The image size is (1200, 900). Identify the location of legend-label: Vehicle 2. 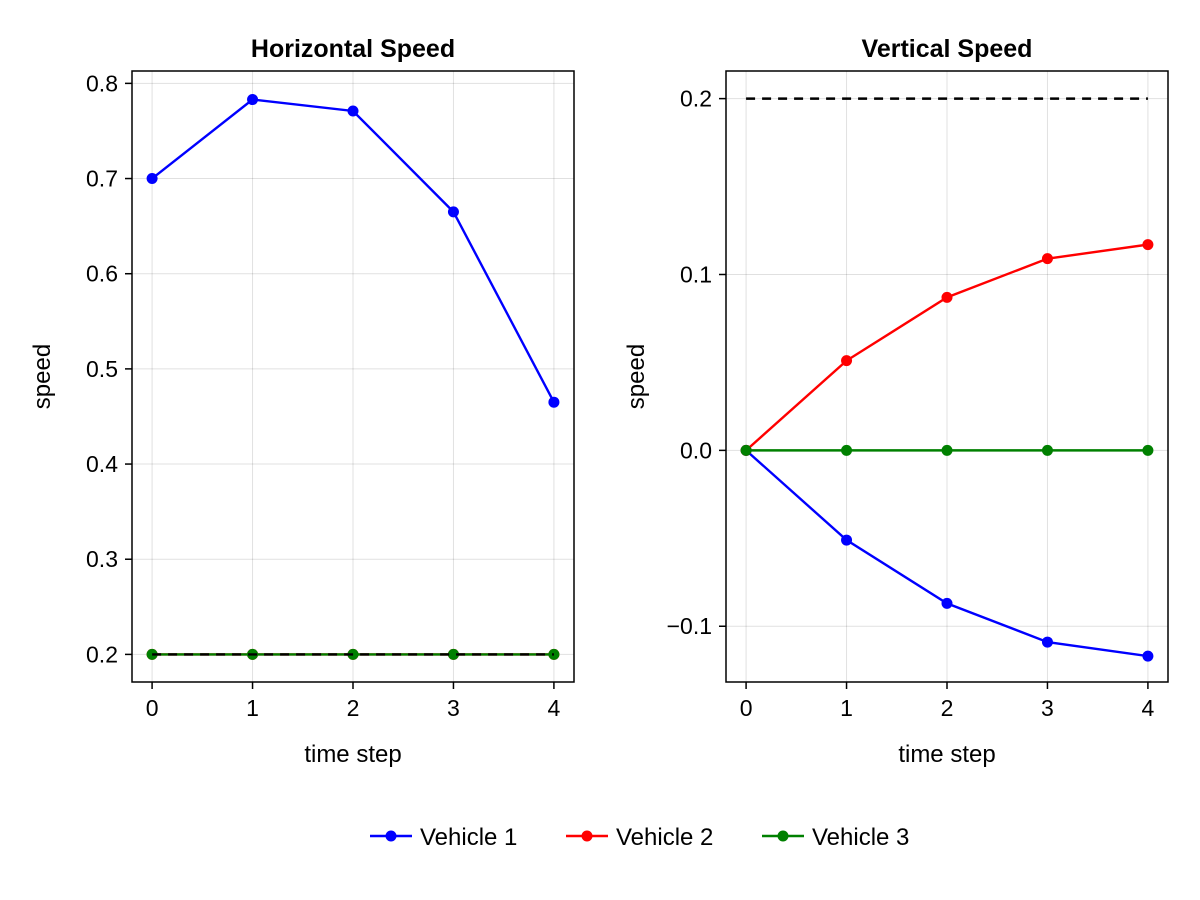
(664, 837).